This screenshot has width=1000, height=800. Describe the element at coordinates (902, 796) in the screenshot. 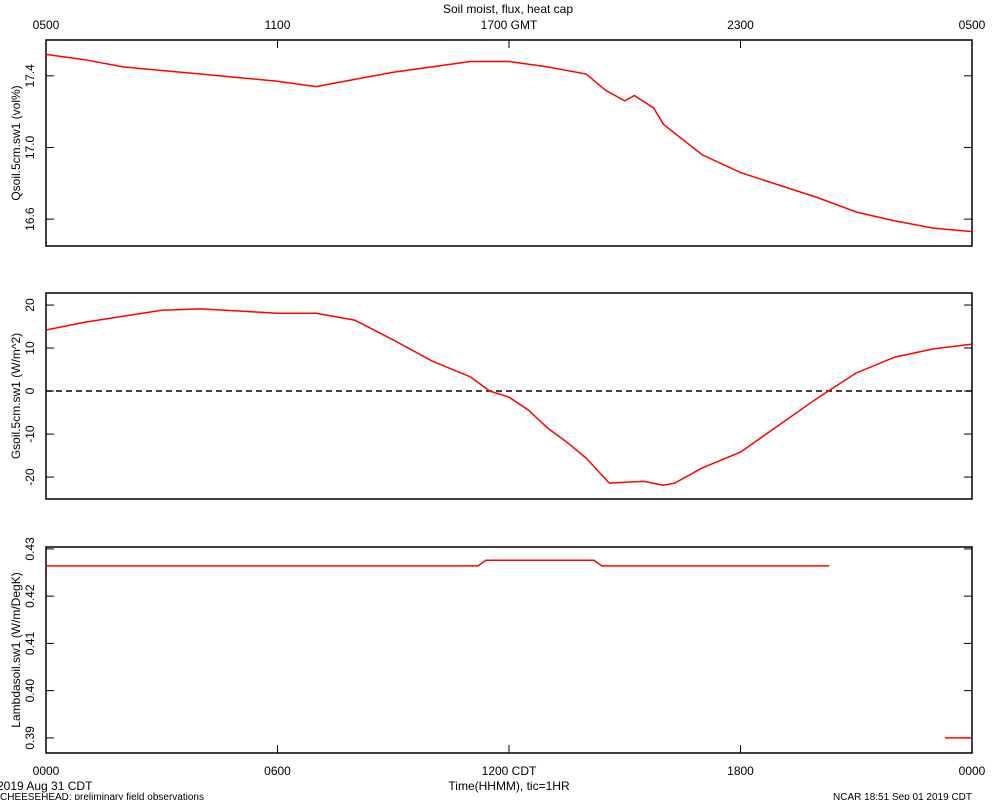

I see `footer-stamp: NCAR 18:51 Sep 01 2019 CDT` at that location.